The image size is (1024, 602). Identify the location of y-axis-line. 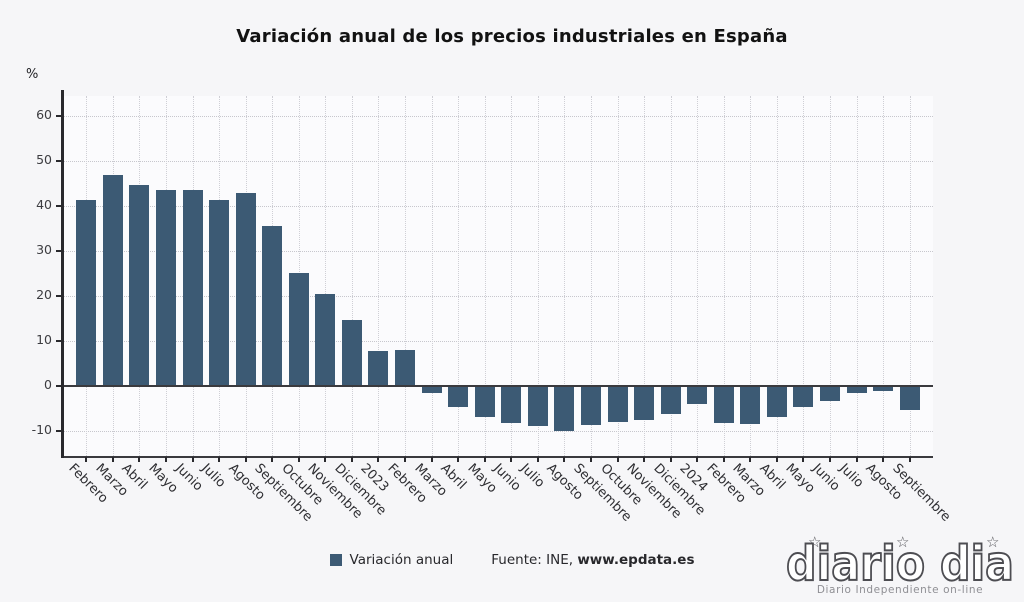
(62, 274).